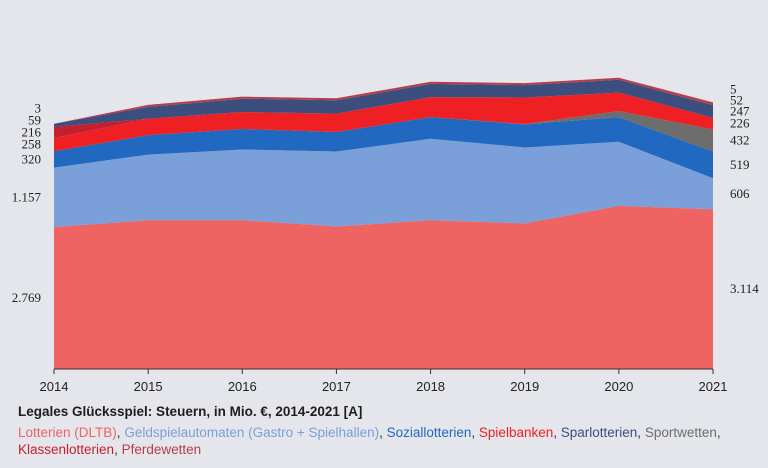  Describe the element at coordinates (740, 111) in the screenshot. I see `label-2021-series-6: 247` at that location.